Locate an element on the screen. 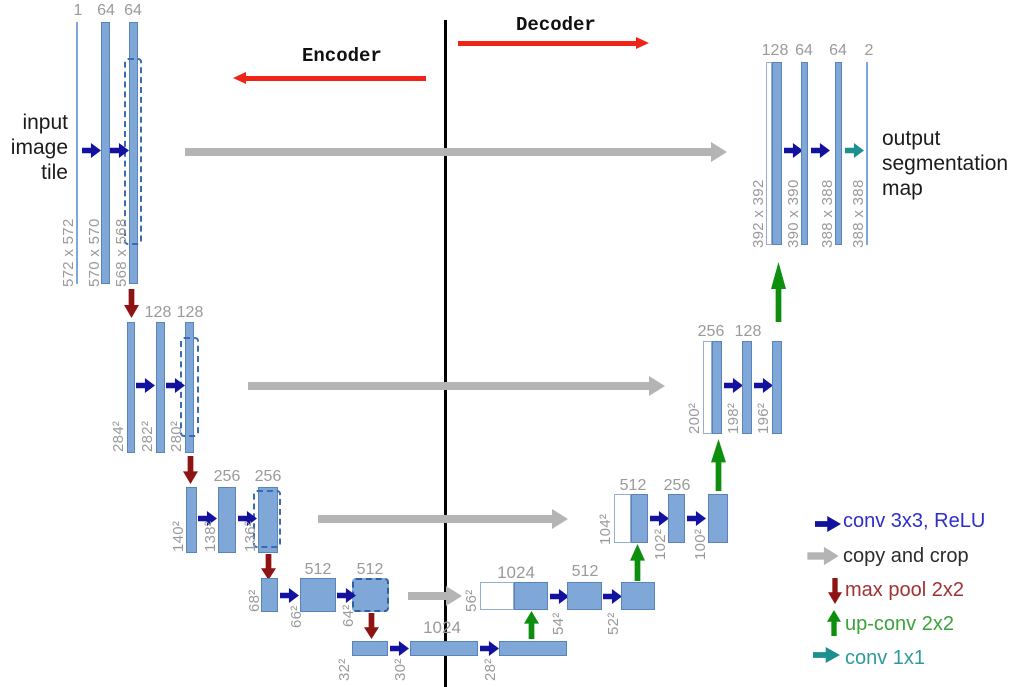 The image size is (1024, 687). legend-copy-crop-arrow-icon is located at coordinates (823, 556).